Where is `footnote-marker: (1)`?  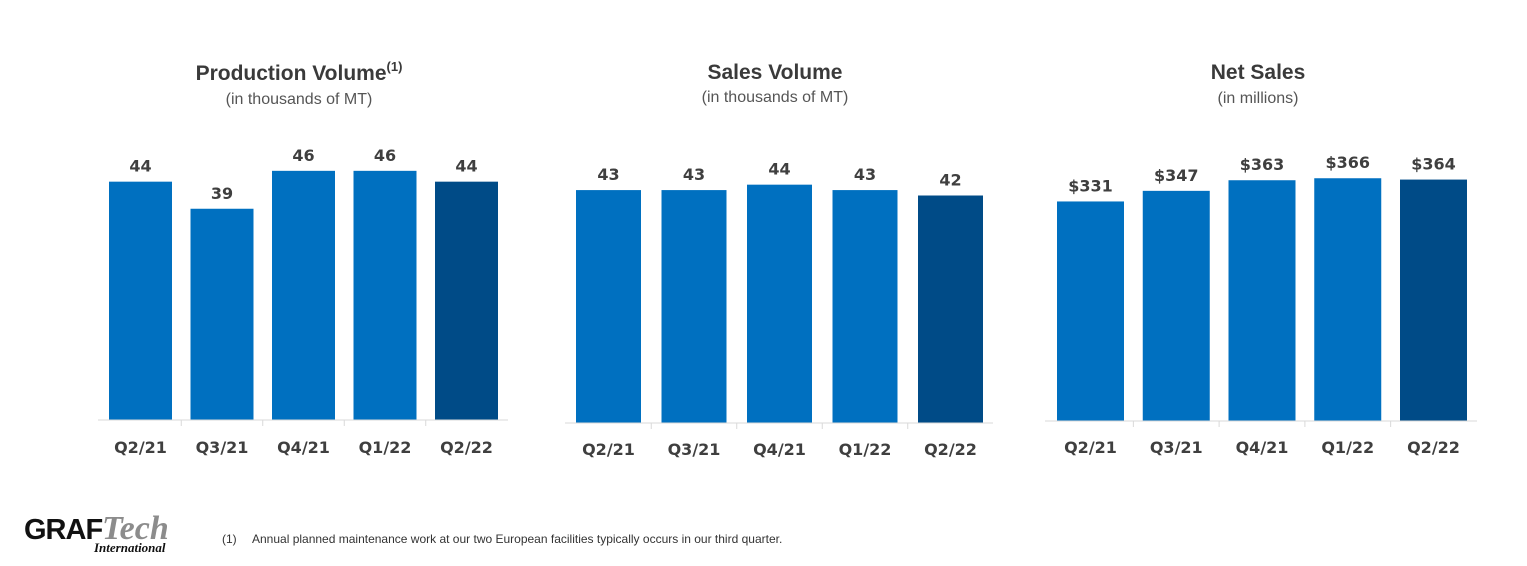 footnote-marker: (1) is located at coordinates (229, 539).